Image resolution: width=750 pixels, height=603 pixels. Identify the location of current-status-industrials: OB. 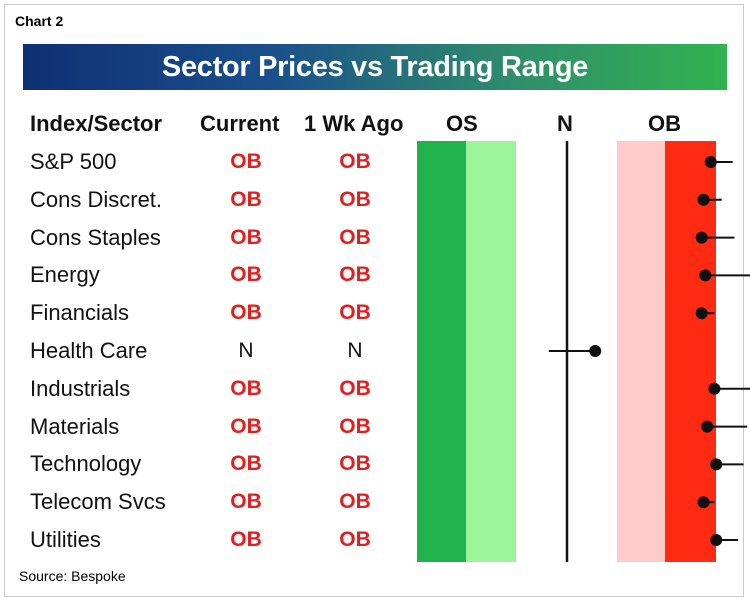
(246, 388).